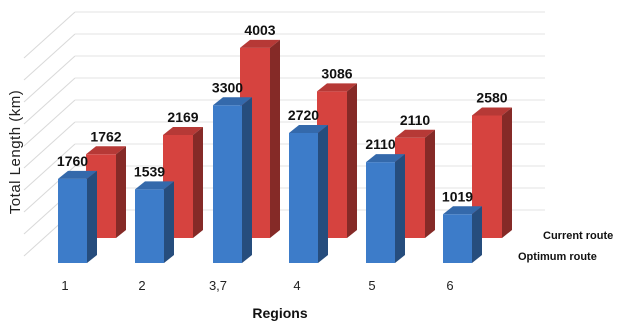  What do you see at coordinates (557, 257) in the screenshot?
I see `legend-optimum-route: Optimum route` at bounding box center [557, 257].